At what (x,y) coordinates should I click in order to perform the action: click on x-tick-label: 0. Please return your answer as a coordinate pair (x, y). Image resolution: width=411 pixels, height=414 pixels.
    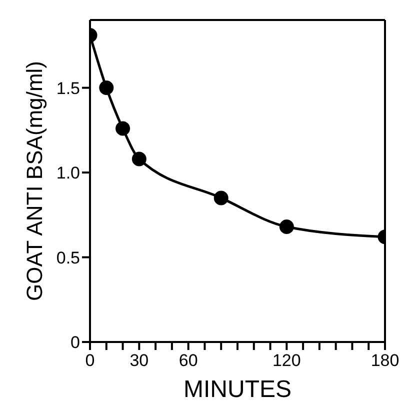
    Looking at the image, I should click on (90, 360).